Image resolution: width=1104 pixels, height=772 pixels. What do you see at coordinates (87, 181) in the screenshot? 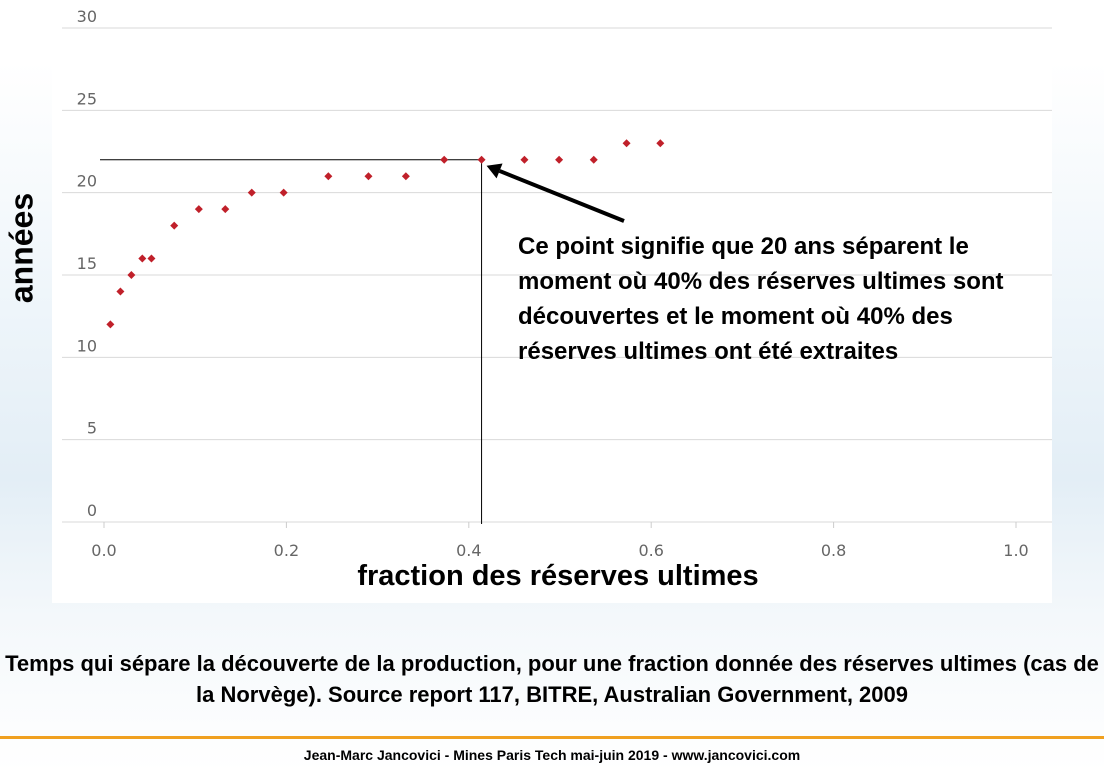
I see `y-tick-label: 20` at bounding box center [87, 181].